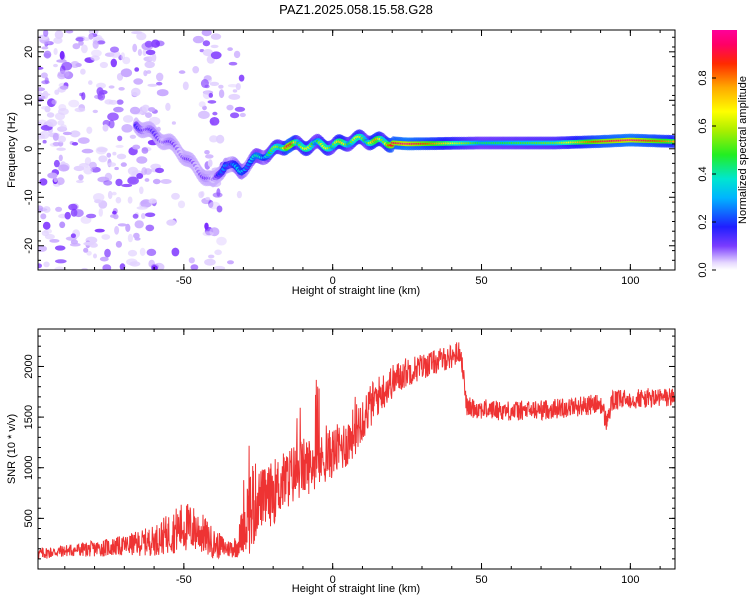  What do you see at coordinates (706, 174) in the screenshot?
I see `colorbar-ticks: 0.0 0.2 0.4 0.6 0.8` at bounding box center [706, 174].